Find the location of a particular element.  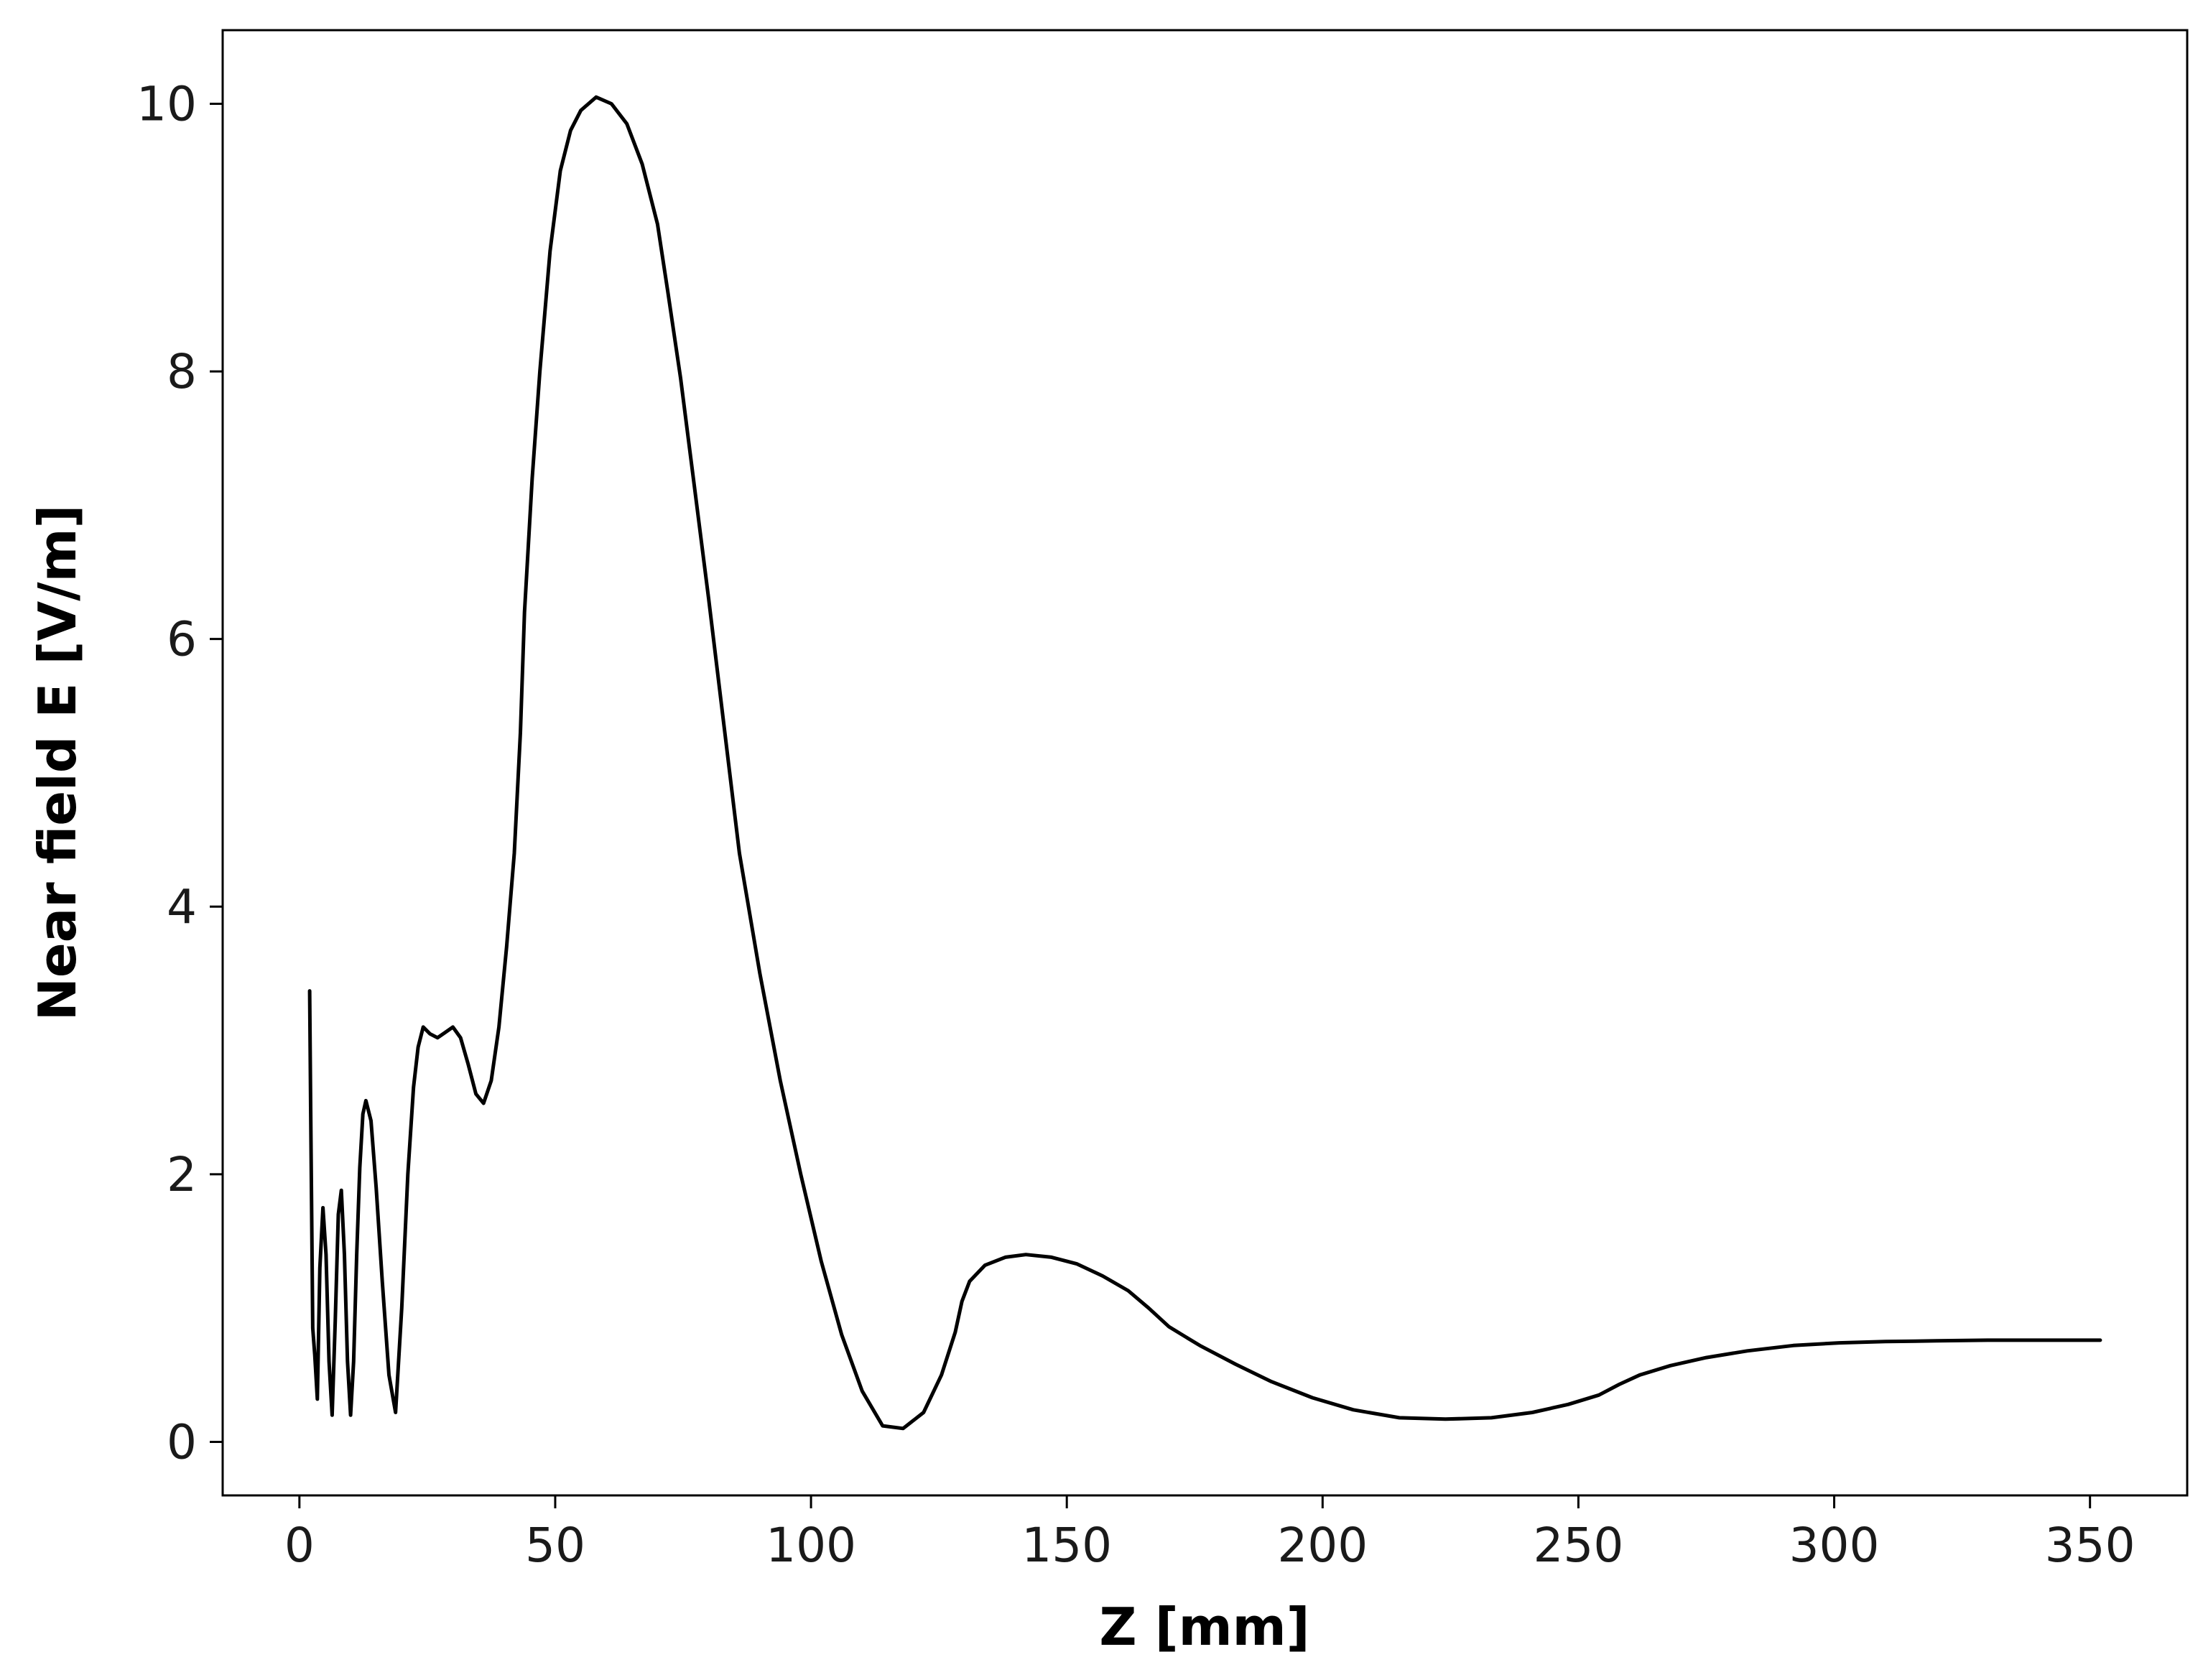

x-tick-label: 250 is located at coordinates (1578, 1545).